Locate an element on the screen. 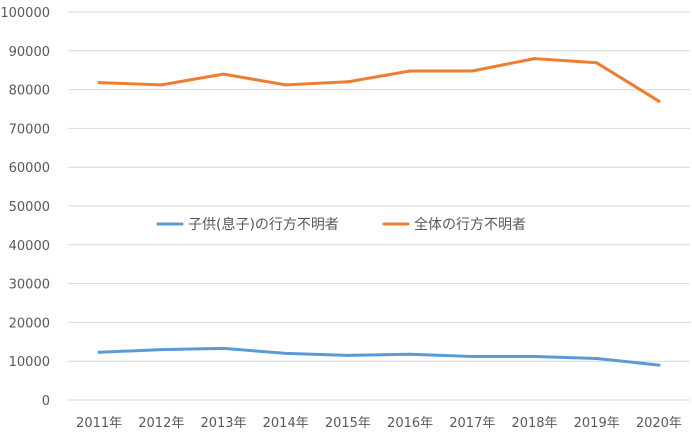  y-tick-label: 60000 is located at coordinates (29, 168).